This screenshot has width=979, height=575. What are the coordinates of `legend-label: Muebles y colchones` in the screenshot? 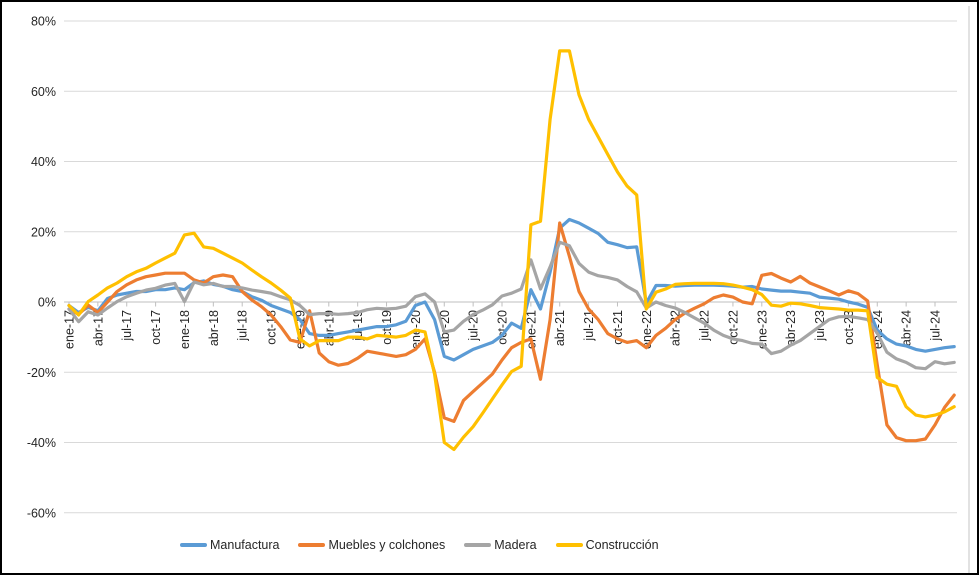 It's located at (387, 545).